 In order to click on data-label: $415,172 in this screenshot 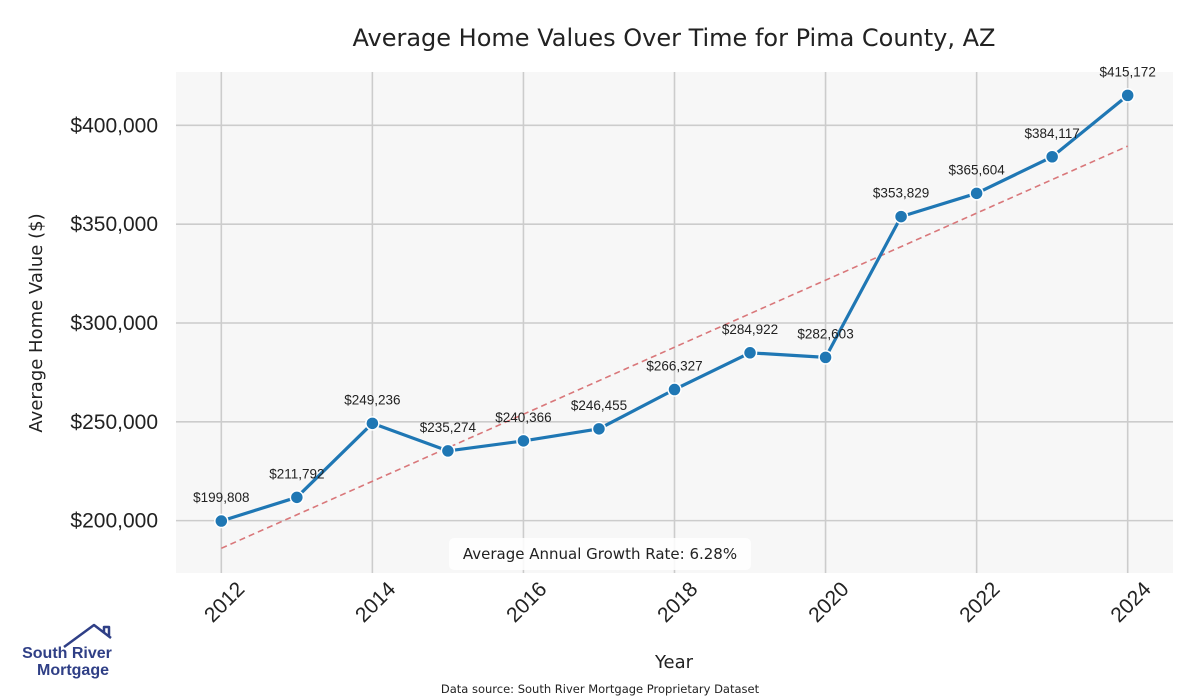, I will do `click(1128, 71)`.